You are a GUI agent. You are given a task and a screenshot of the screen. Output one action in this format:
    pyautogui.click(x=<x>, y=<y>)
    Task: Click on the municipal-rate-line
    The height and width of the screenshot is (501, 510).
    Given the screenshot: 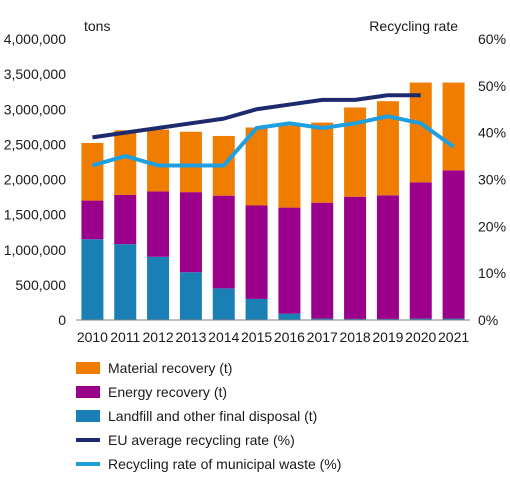 What is the action you would take?
    pyautogui.click(x=273, y=141)
    